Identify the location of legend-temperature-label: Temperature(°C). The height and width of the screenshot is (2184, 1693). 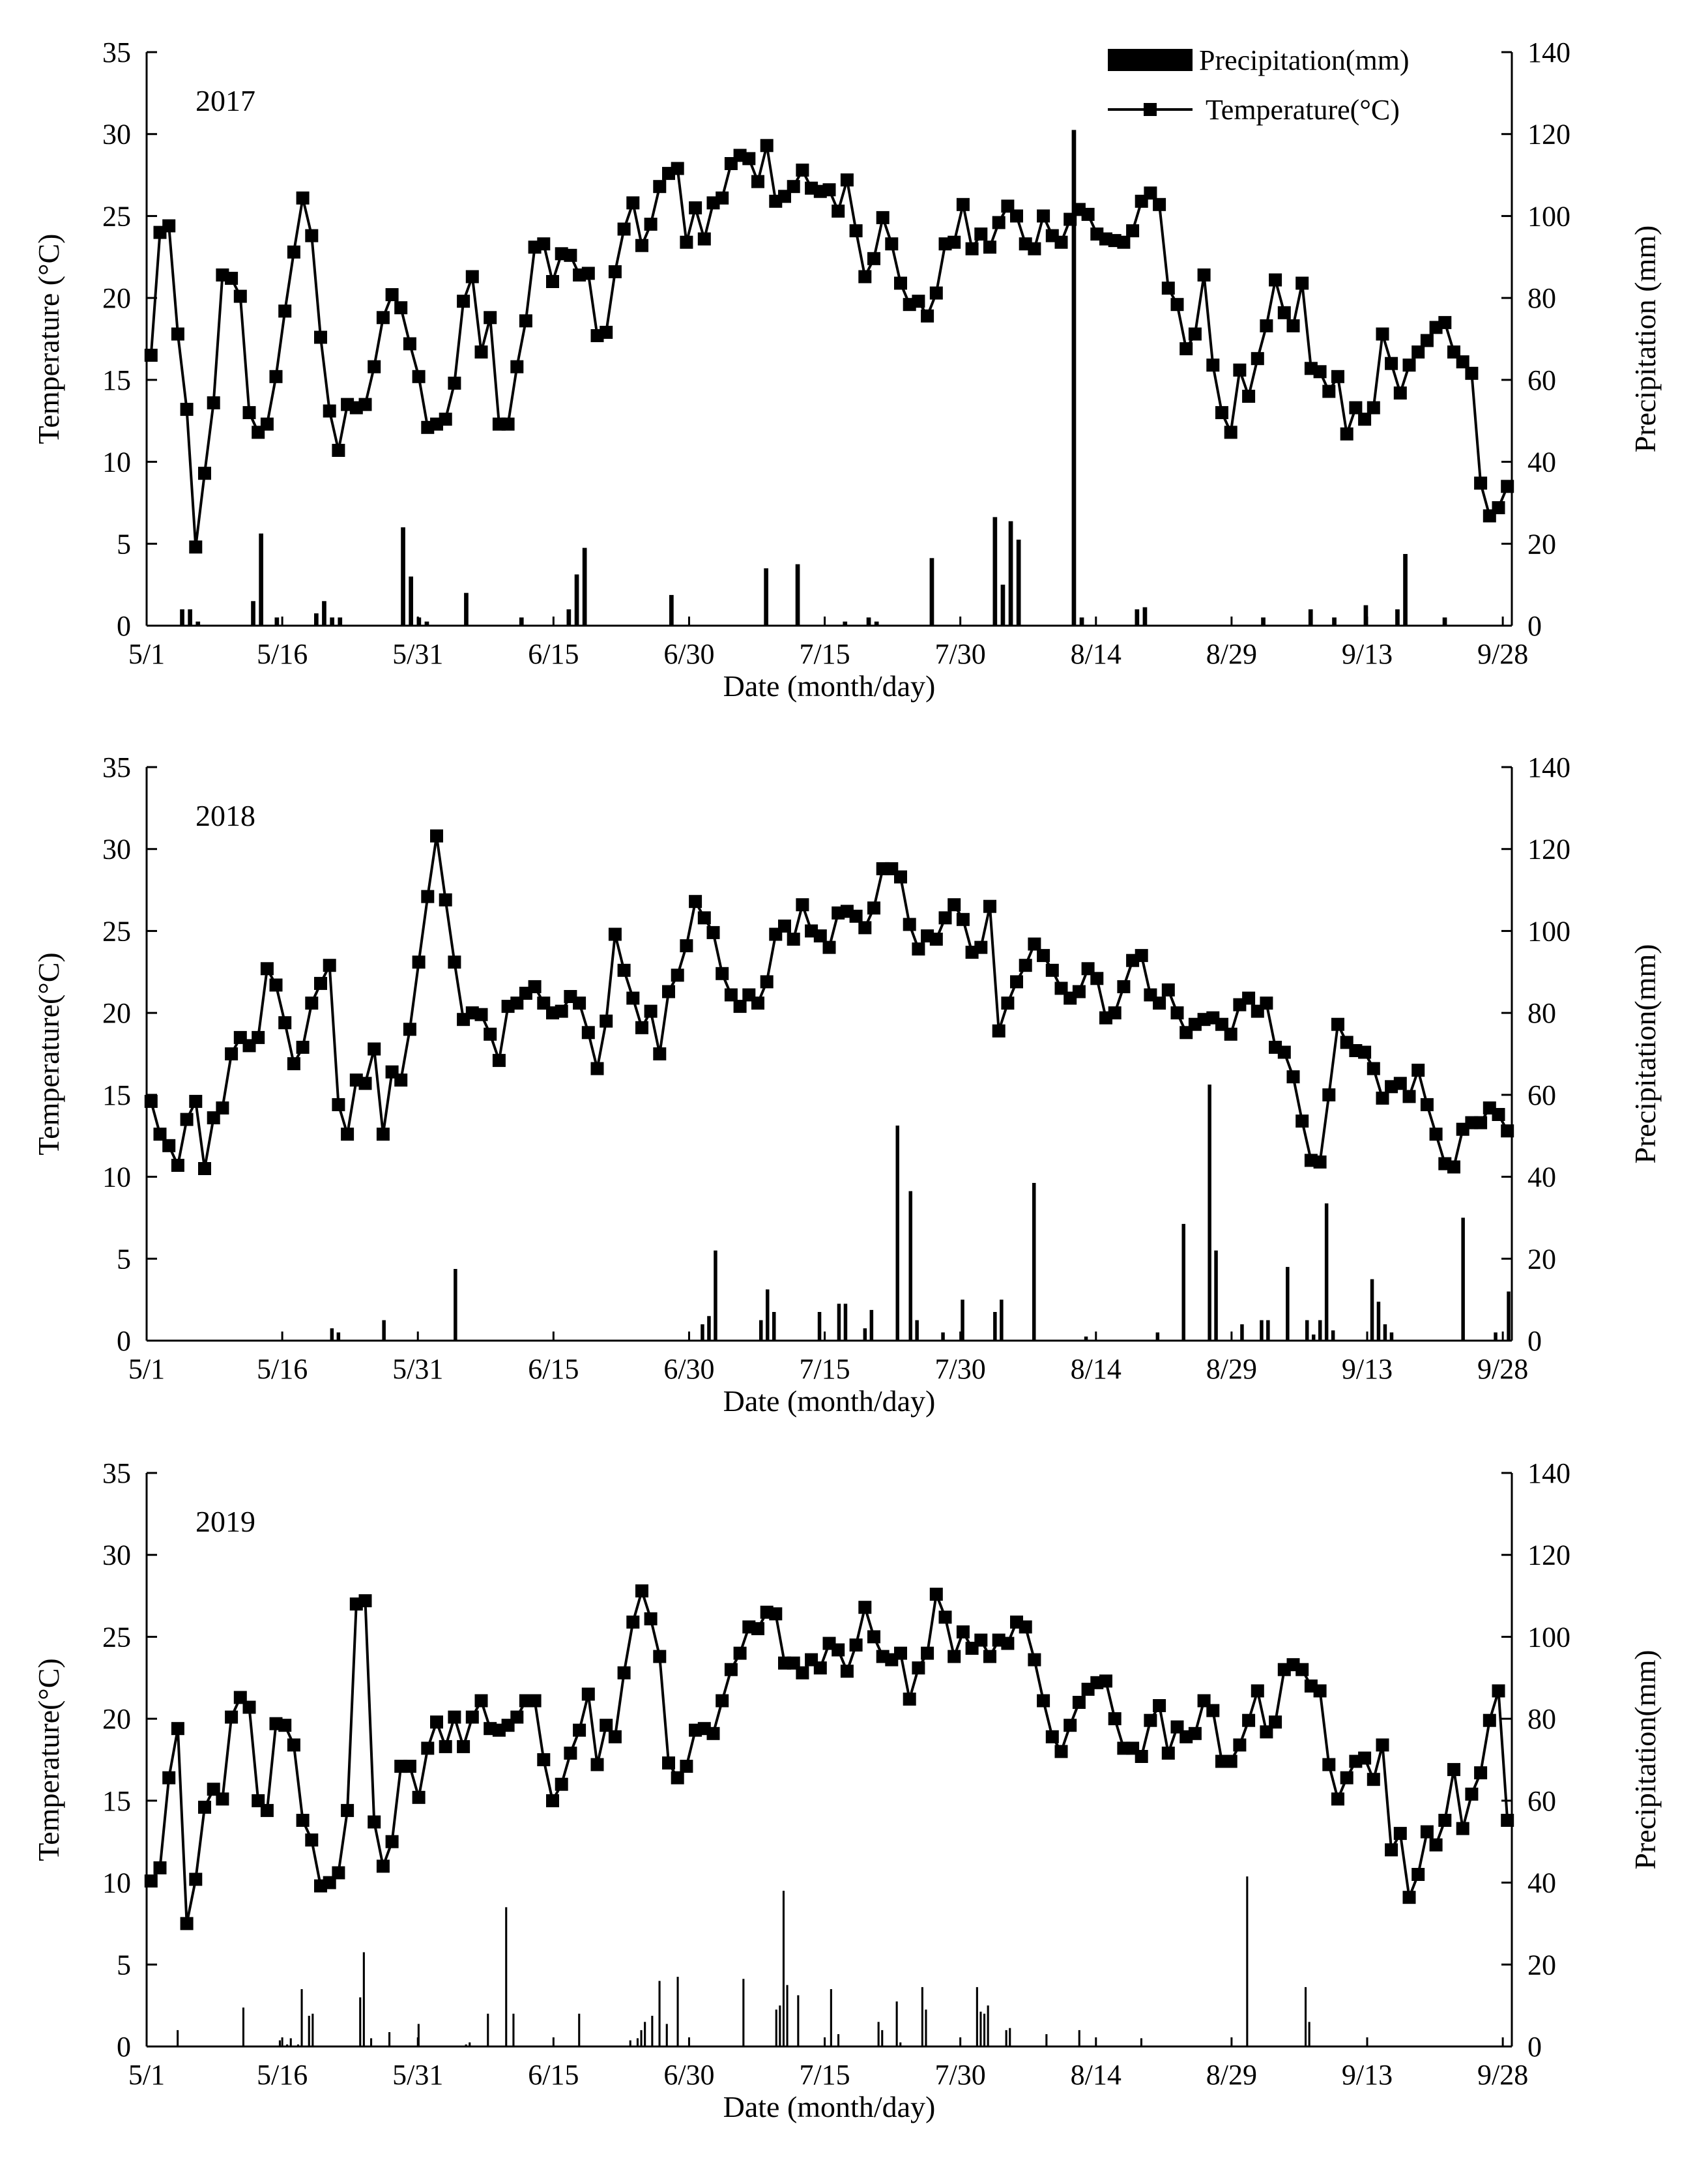
(1303, 110).